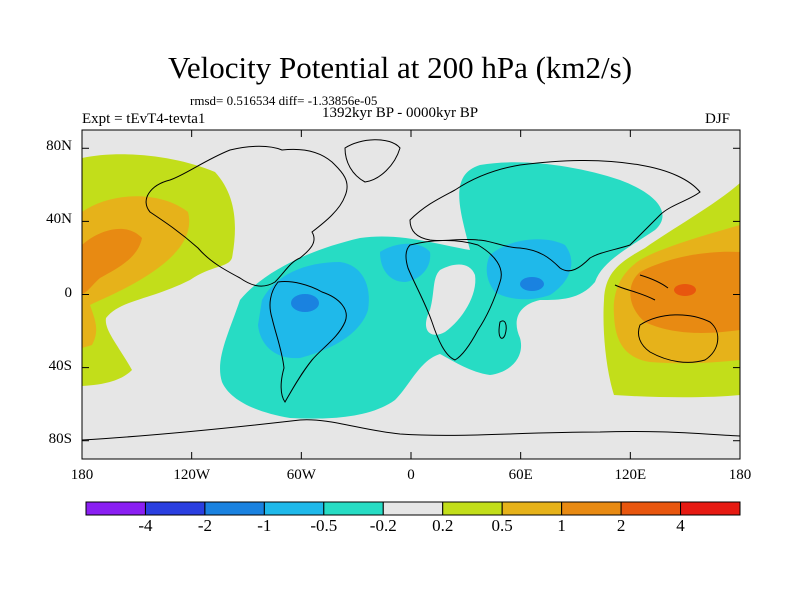 The width and height of the screenshot is (800, 600). Describe the element at coordinates (68, 292) in the screenshot. I see `y-tick-label: 0` at that location.